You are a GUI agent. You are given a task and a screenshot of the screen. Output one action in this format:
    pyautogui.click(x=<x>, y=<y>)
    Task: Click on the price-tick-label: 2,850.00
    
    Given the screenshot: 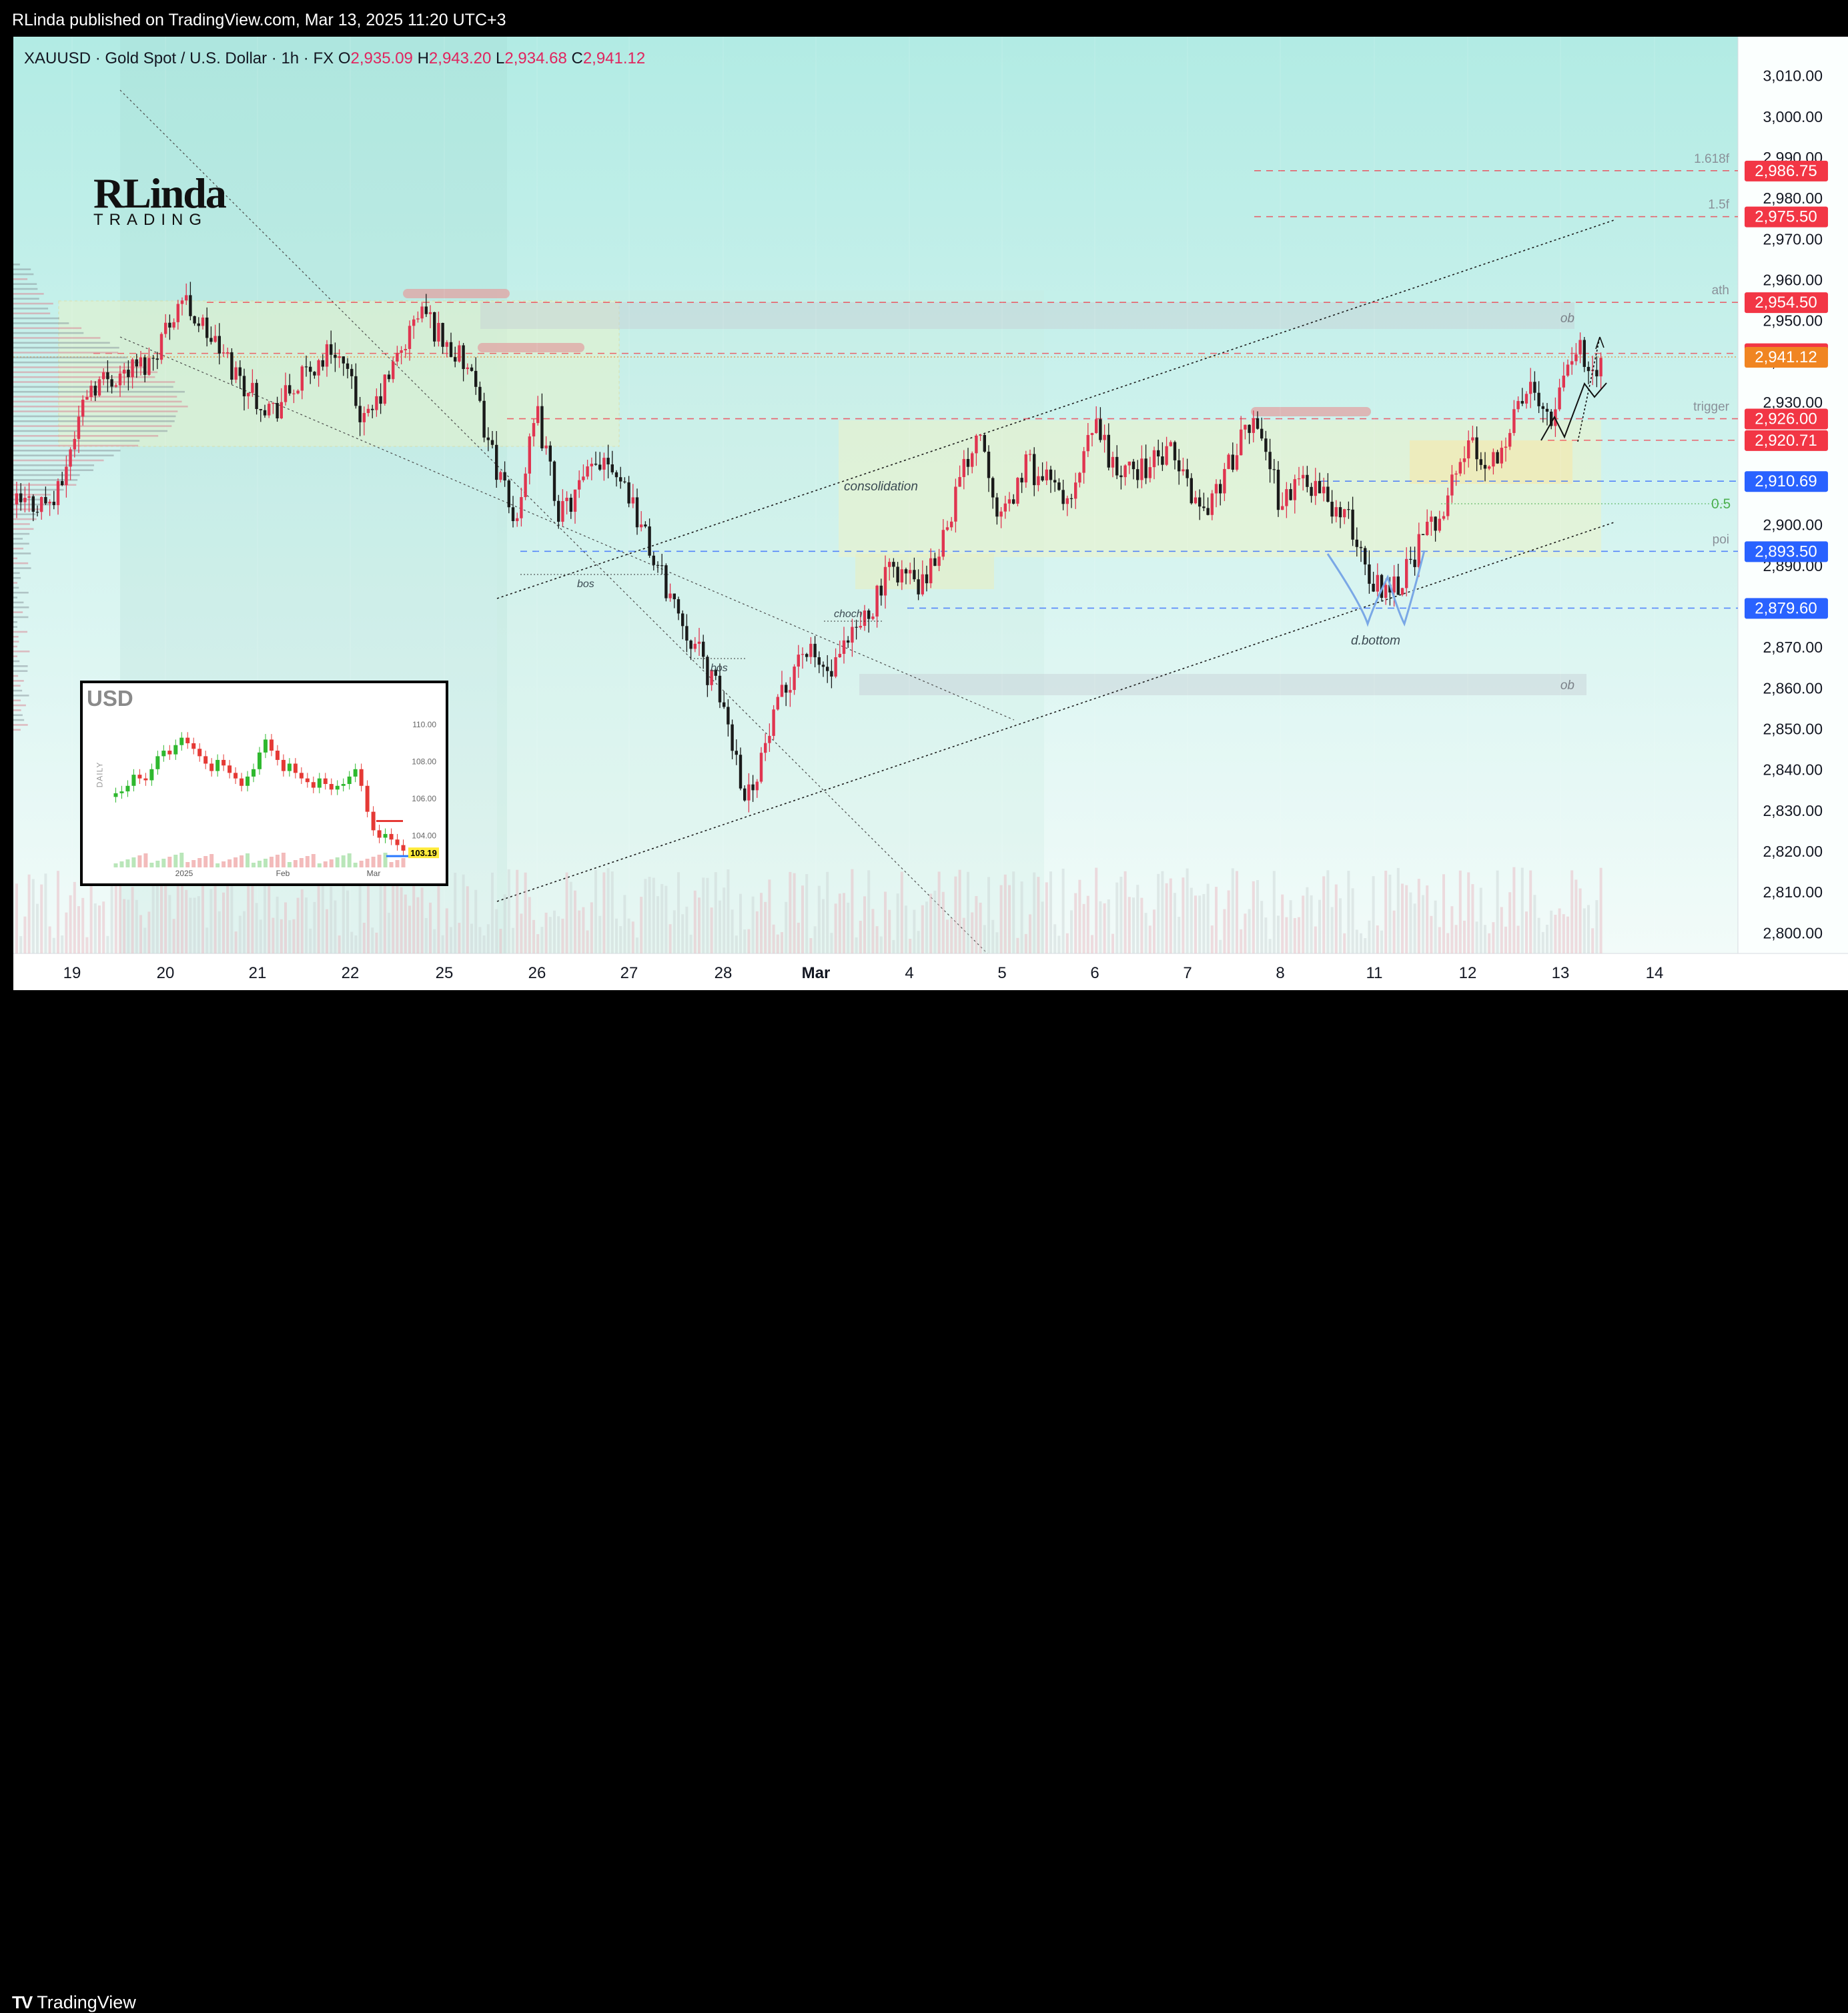 What is the action you would take?
    pyautogui.click(x=1793, y=729)
    